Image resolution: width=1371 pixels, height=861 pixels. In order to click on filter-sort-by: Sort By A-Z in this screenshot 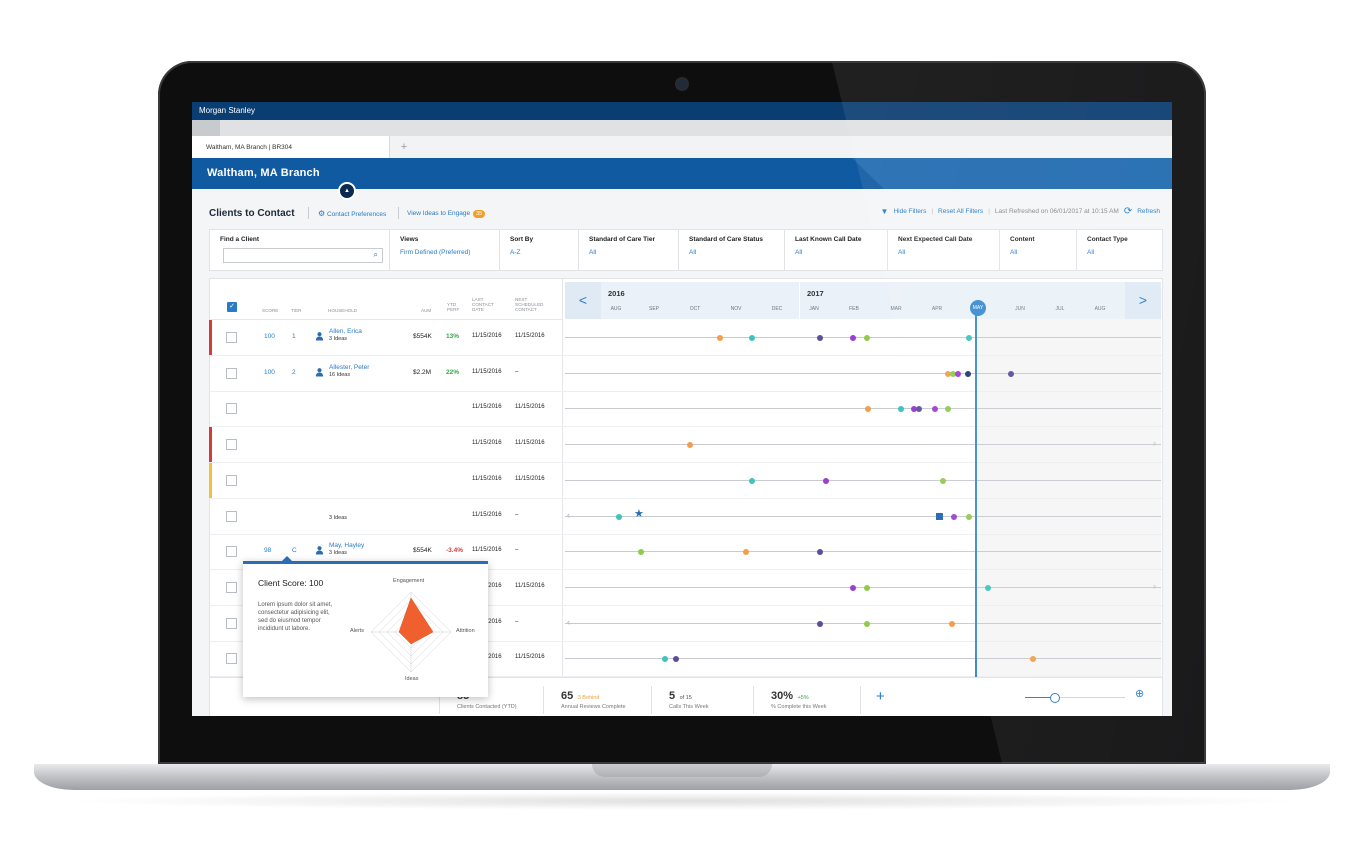, I will do `click(539, 250)`.